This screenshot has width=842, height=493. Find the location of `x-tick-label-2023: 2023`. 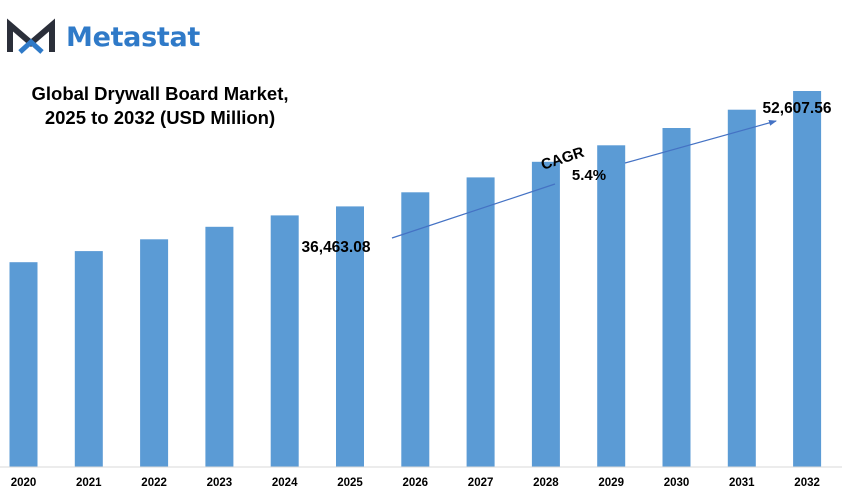

x-tick-label-2023: 2023 is located at coordinates (220, 483).